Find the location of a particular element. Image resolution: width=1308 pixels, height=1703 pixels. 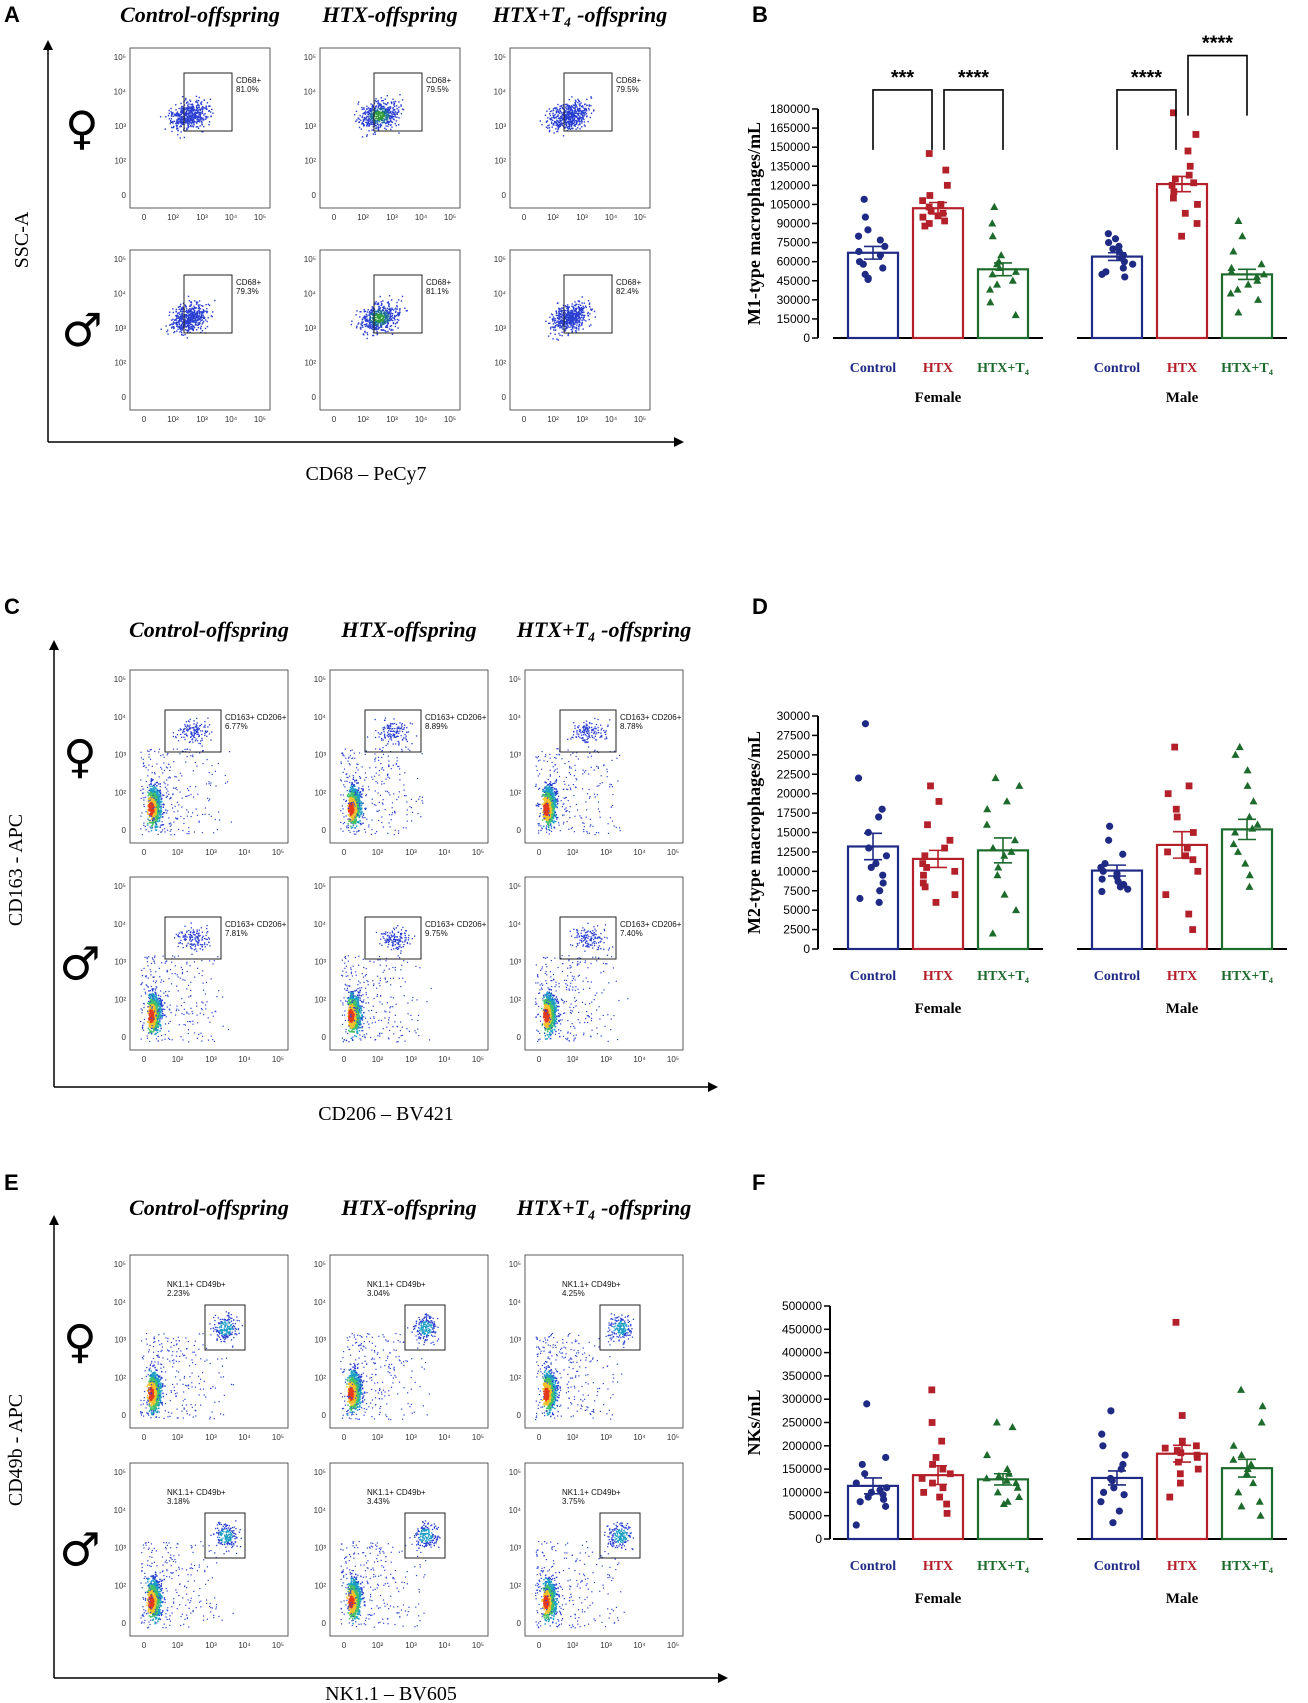

y-tick-label: 25000 is located at coordinates (794, 755).